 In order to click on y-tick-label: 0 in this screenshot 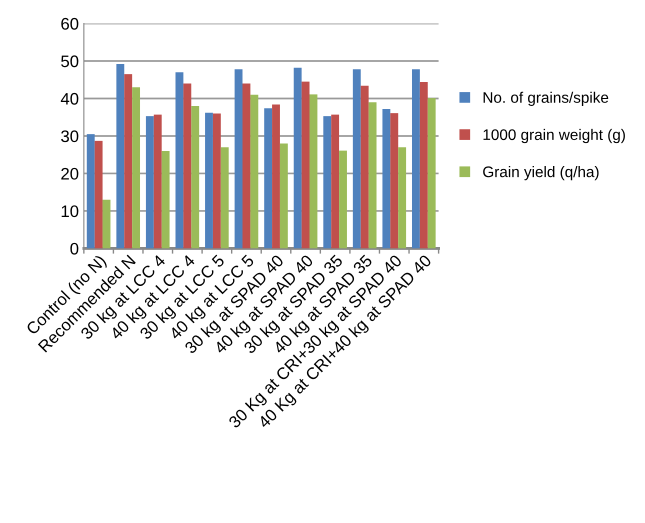, I will do `click(74, 248)`.